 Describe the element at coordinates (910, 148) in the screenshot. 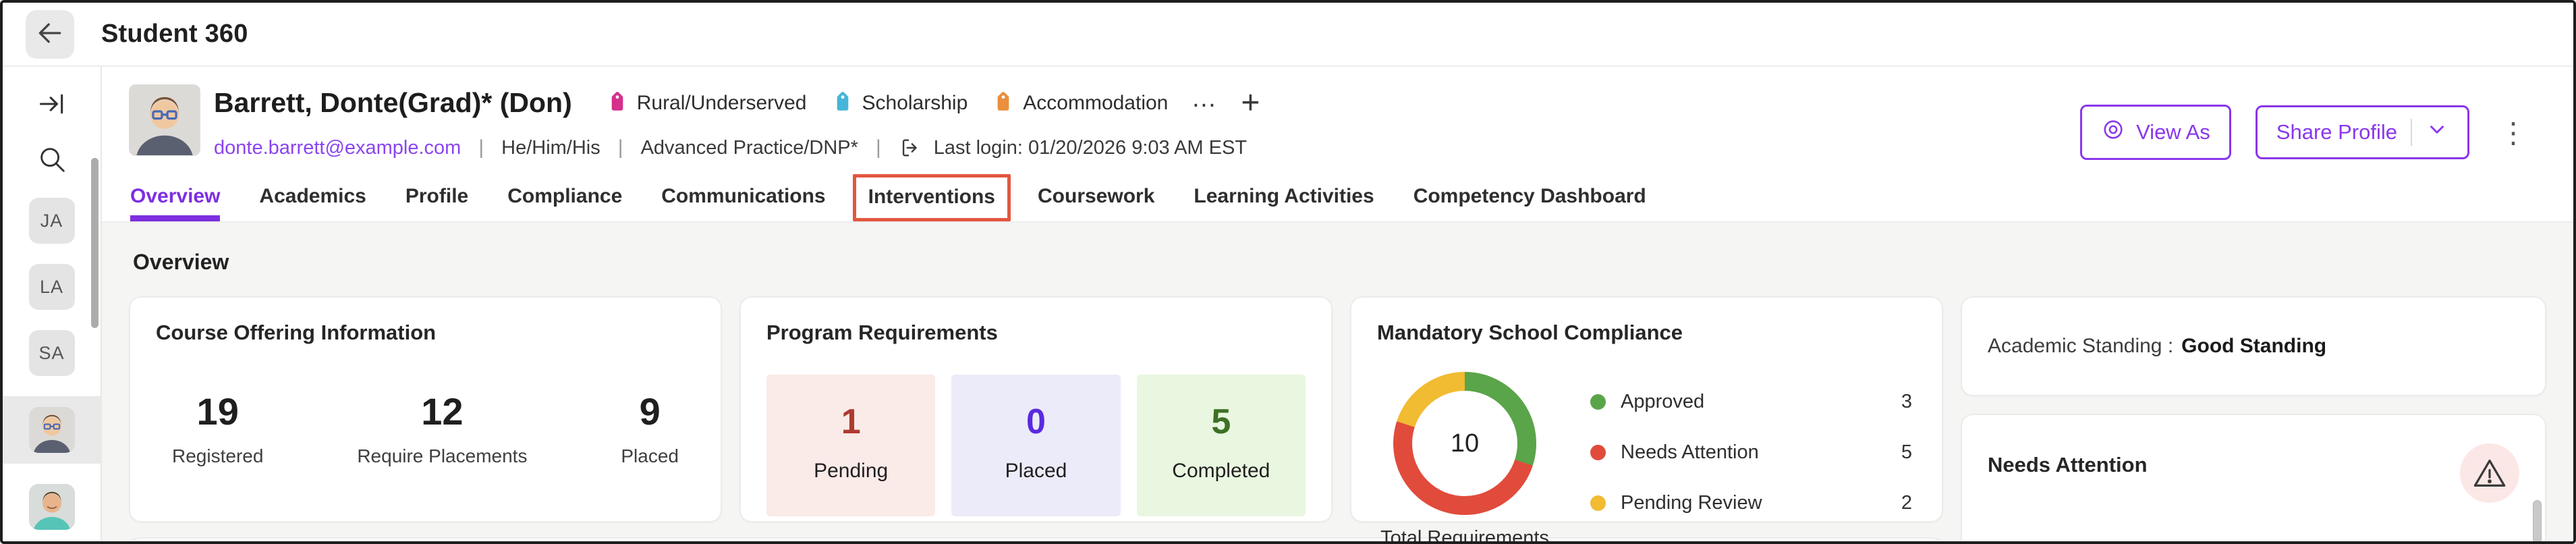

I see `last-login-icon` at that location.